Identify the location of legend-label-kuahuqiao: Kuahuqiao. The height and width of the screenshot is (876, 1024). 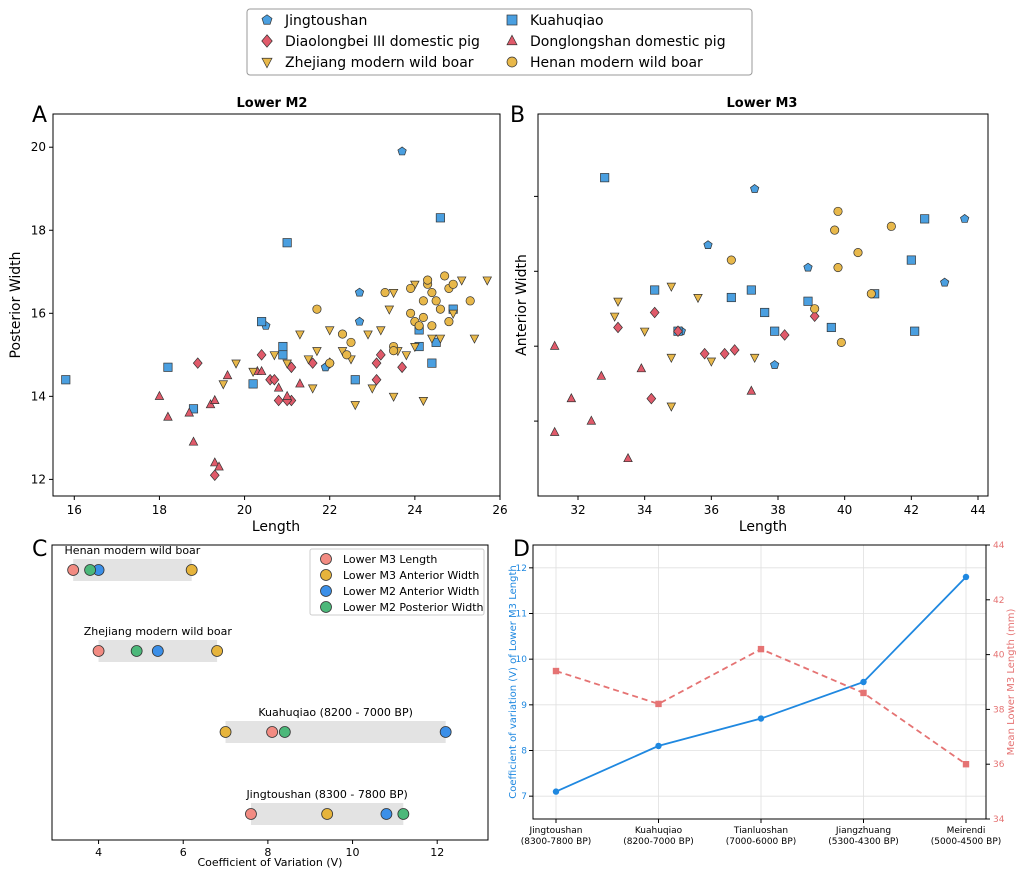
(567, 21).